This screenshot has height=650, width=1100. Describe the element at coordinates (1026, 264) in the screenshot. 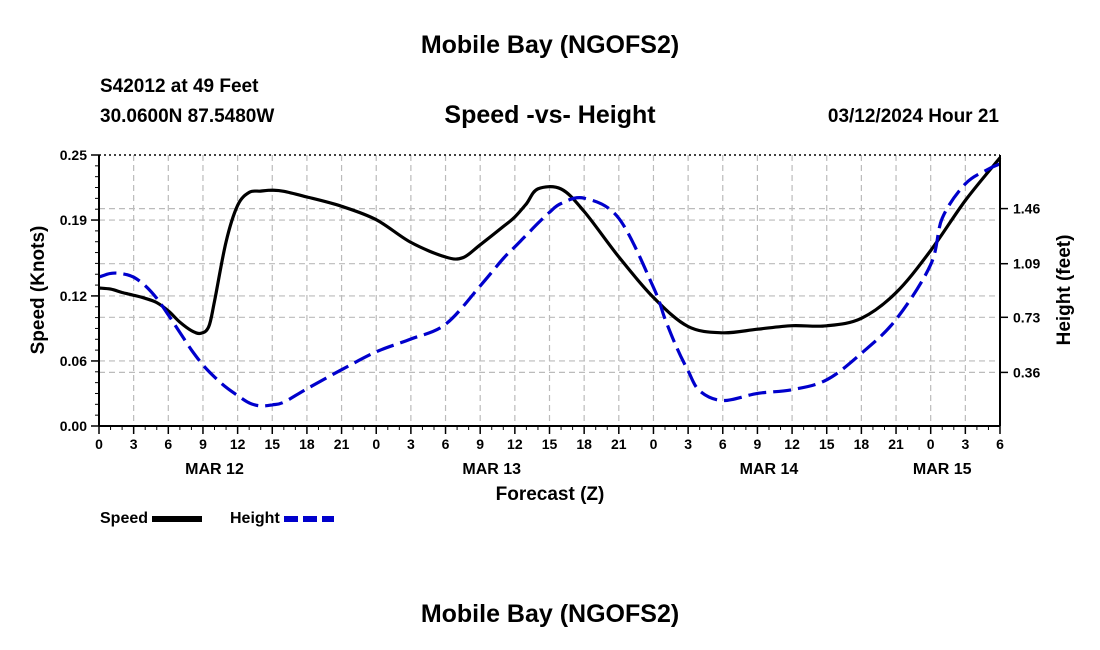

I see `y2-tick-label: 1.09` at that location.